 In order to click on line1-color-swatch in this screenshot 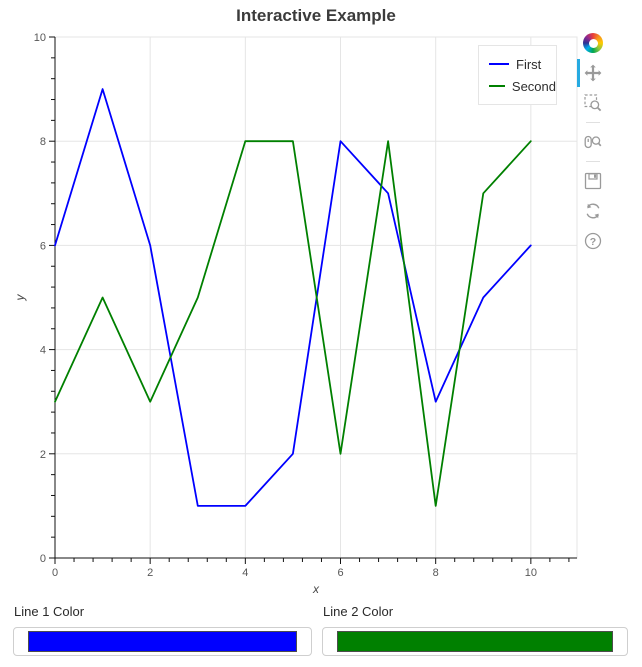, I will do `click(162, 641)`.